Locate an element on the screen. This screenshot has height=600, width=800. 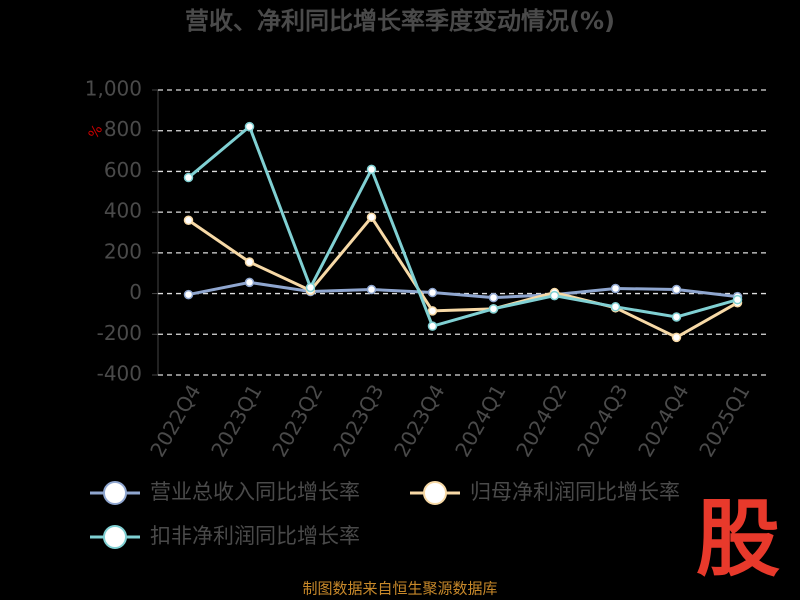
y-tick-label: 200 is located at coordinates (123, 251).